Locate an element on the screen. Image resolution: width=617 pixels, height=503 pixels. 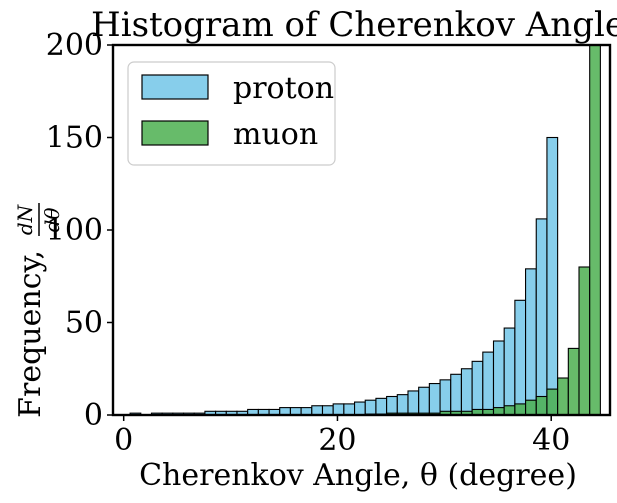
x-axis-ticks: 0 20 40 is located at coordinates (342, 436).